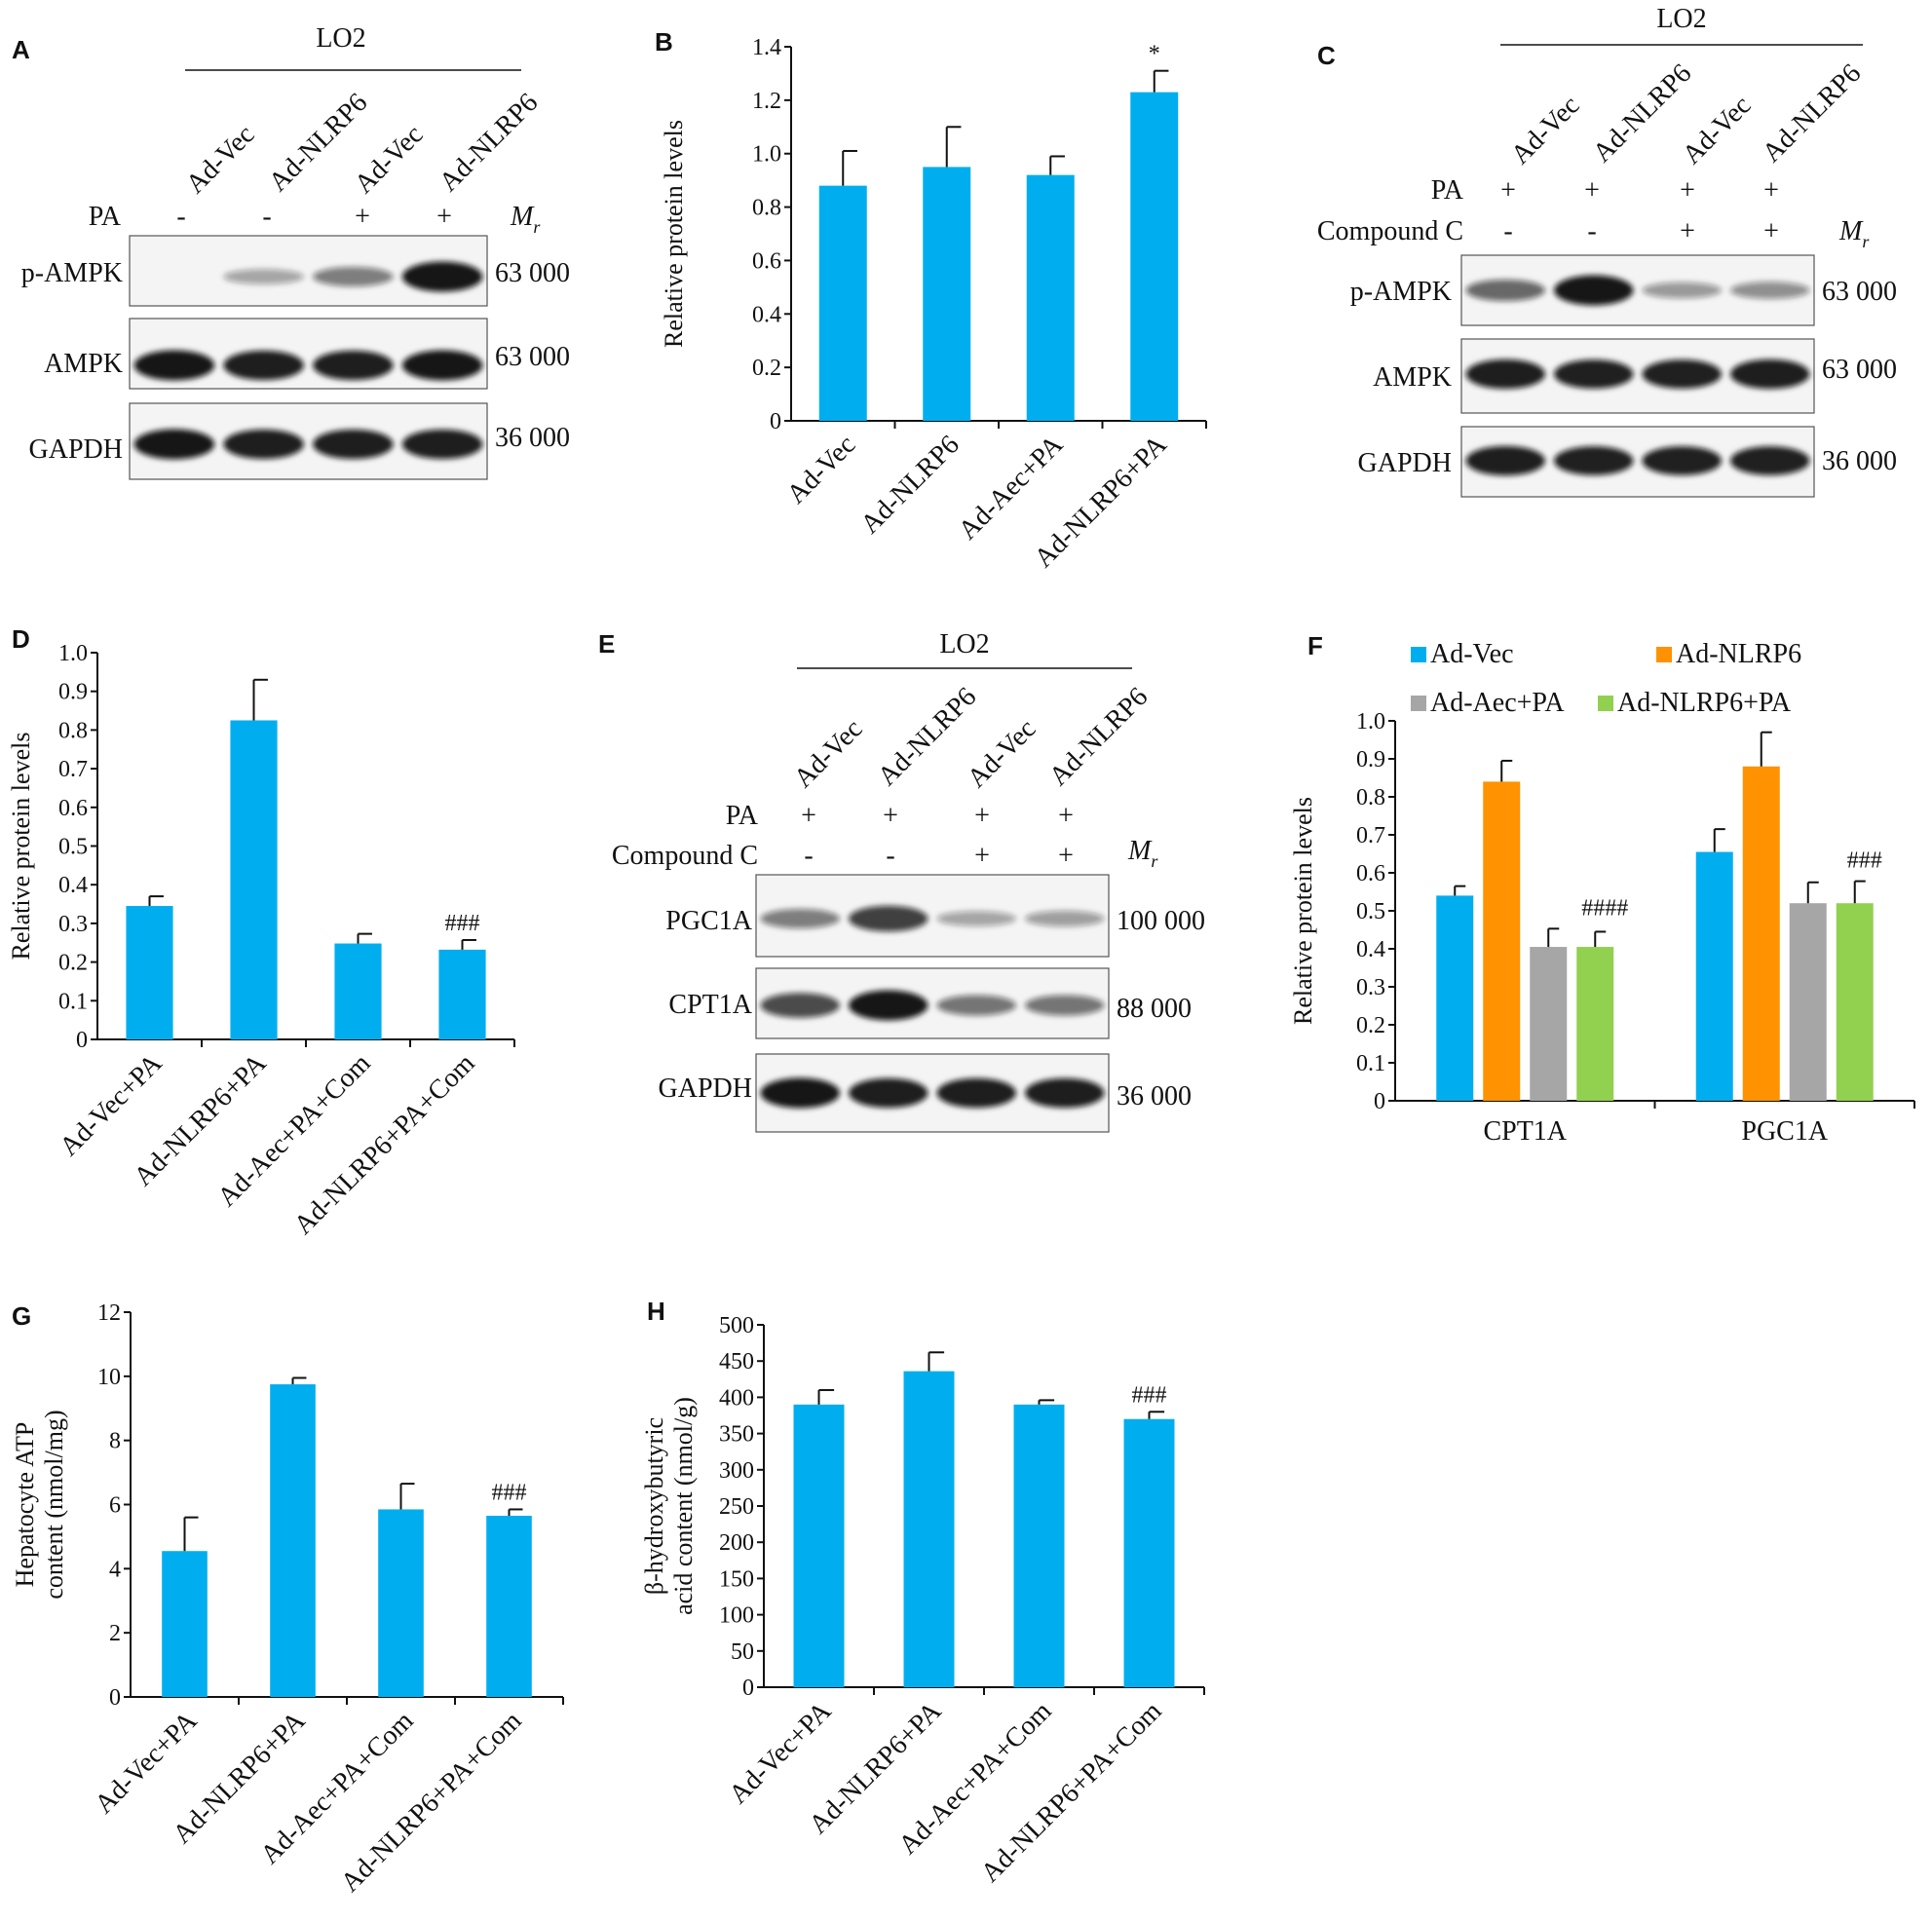 Image resolution: width=1932 pixels, height=1921 pixels. I want to click on legend-swatch, so click(1418, 703).